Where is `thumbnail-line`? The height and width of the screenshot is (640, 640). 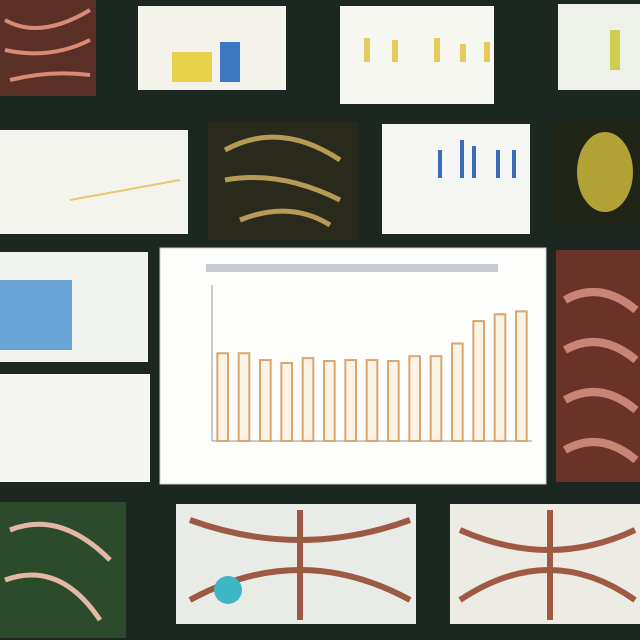 thumbnail-line is located at coordinates (125, 190).